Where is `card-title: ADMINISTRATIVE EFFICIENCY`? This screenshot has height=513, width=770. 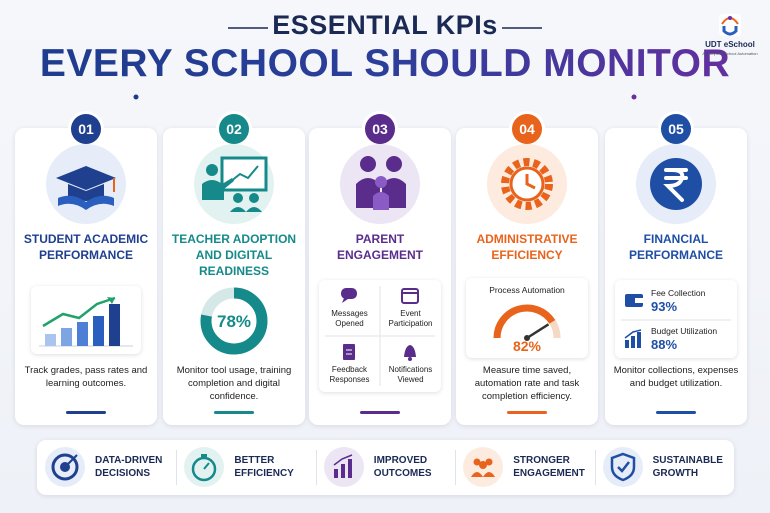 card-title: ADMINISTRATIVE EFFICIENCY is located at coordinates (527, 247).